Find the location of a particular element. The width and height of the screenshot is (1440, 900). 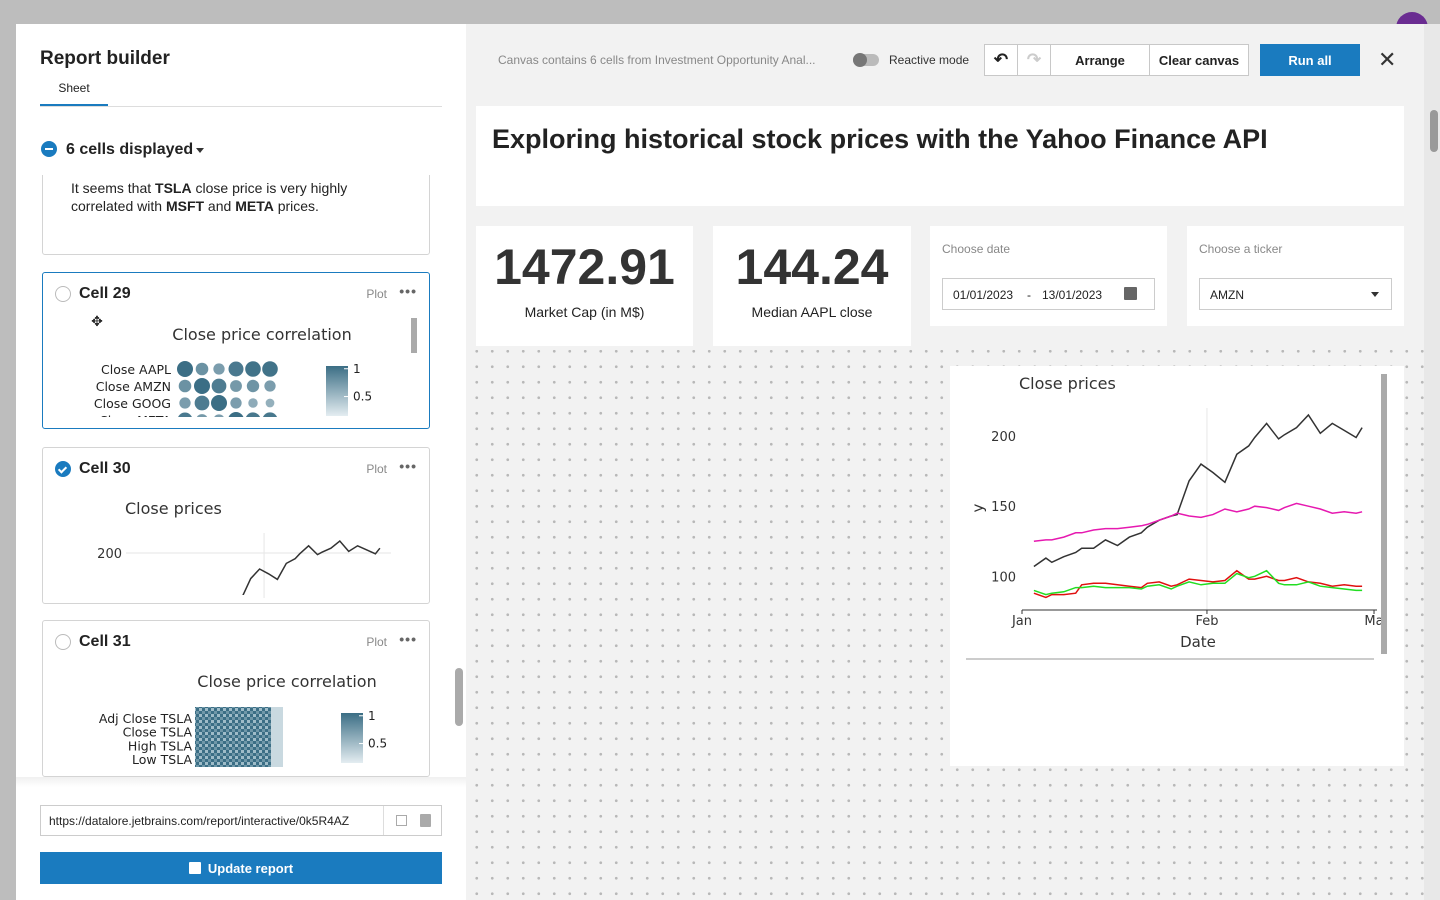

metric-label: Median AAPL close is located at coordinates (812, 312).